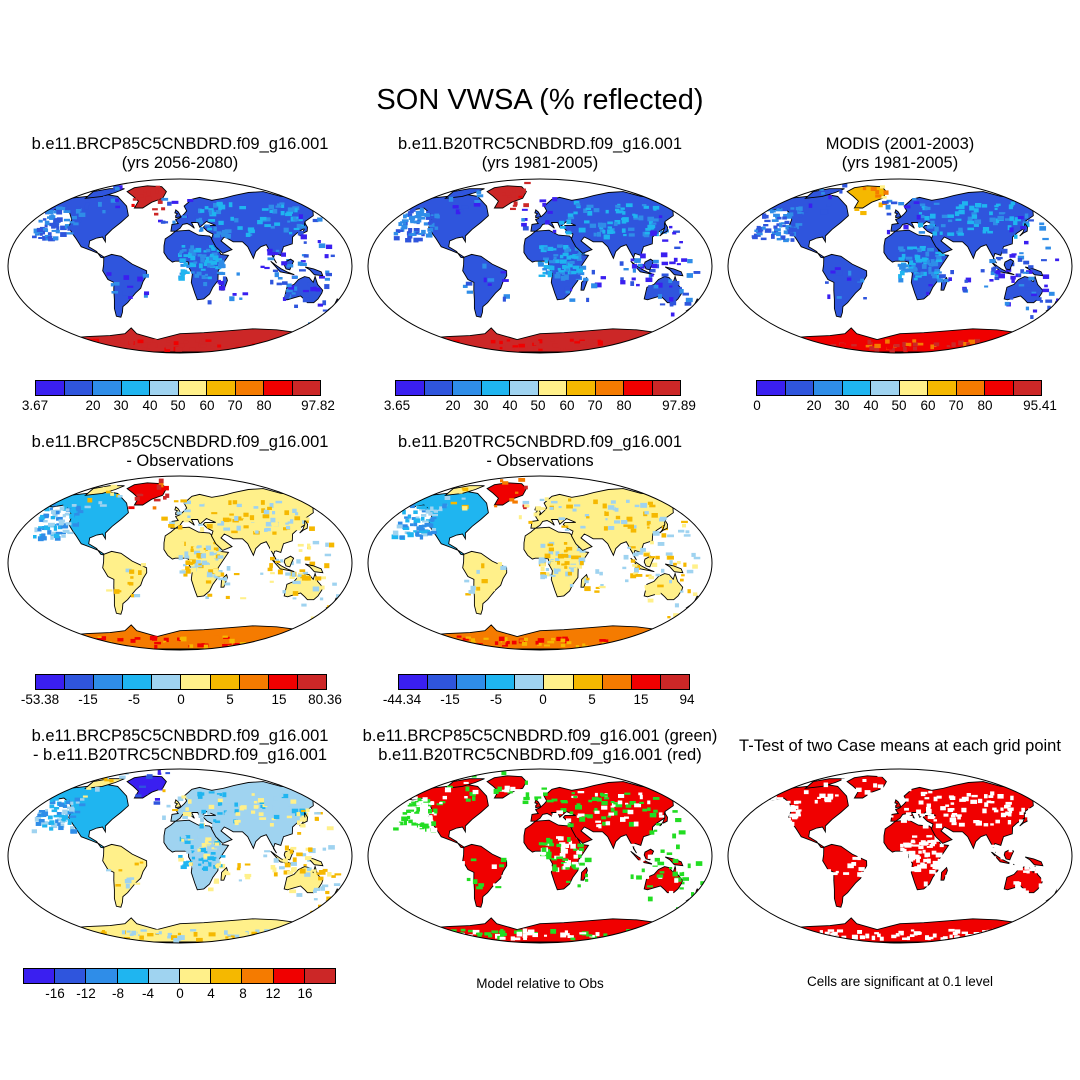 This screenshot has width=1080, height=1080. What do you see at coordinates (279, 699) in the screenshot?
I see `colorbar-tick-label: 15` at bounding box center [279, 699].